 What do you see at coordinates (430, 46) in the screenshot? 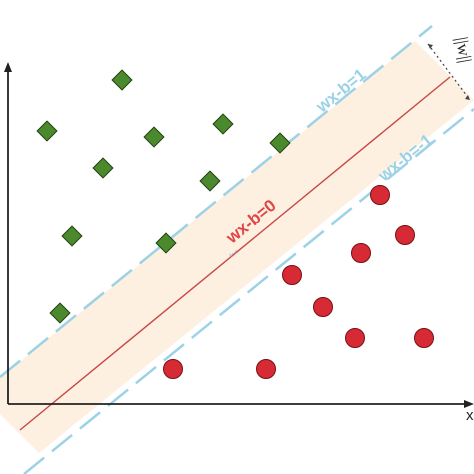
I see `margin-width-arrowhead-top` at bounding box center [430, 46].